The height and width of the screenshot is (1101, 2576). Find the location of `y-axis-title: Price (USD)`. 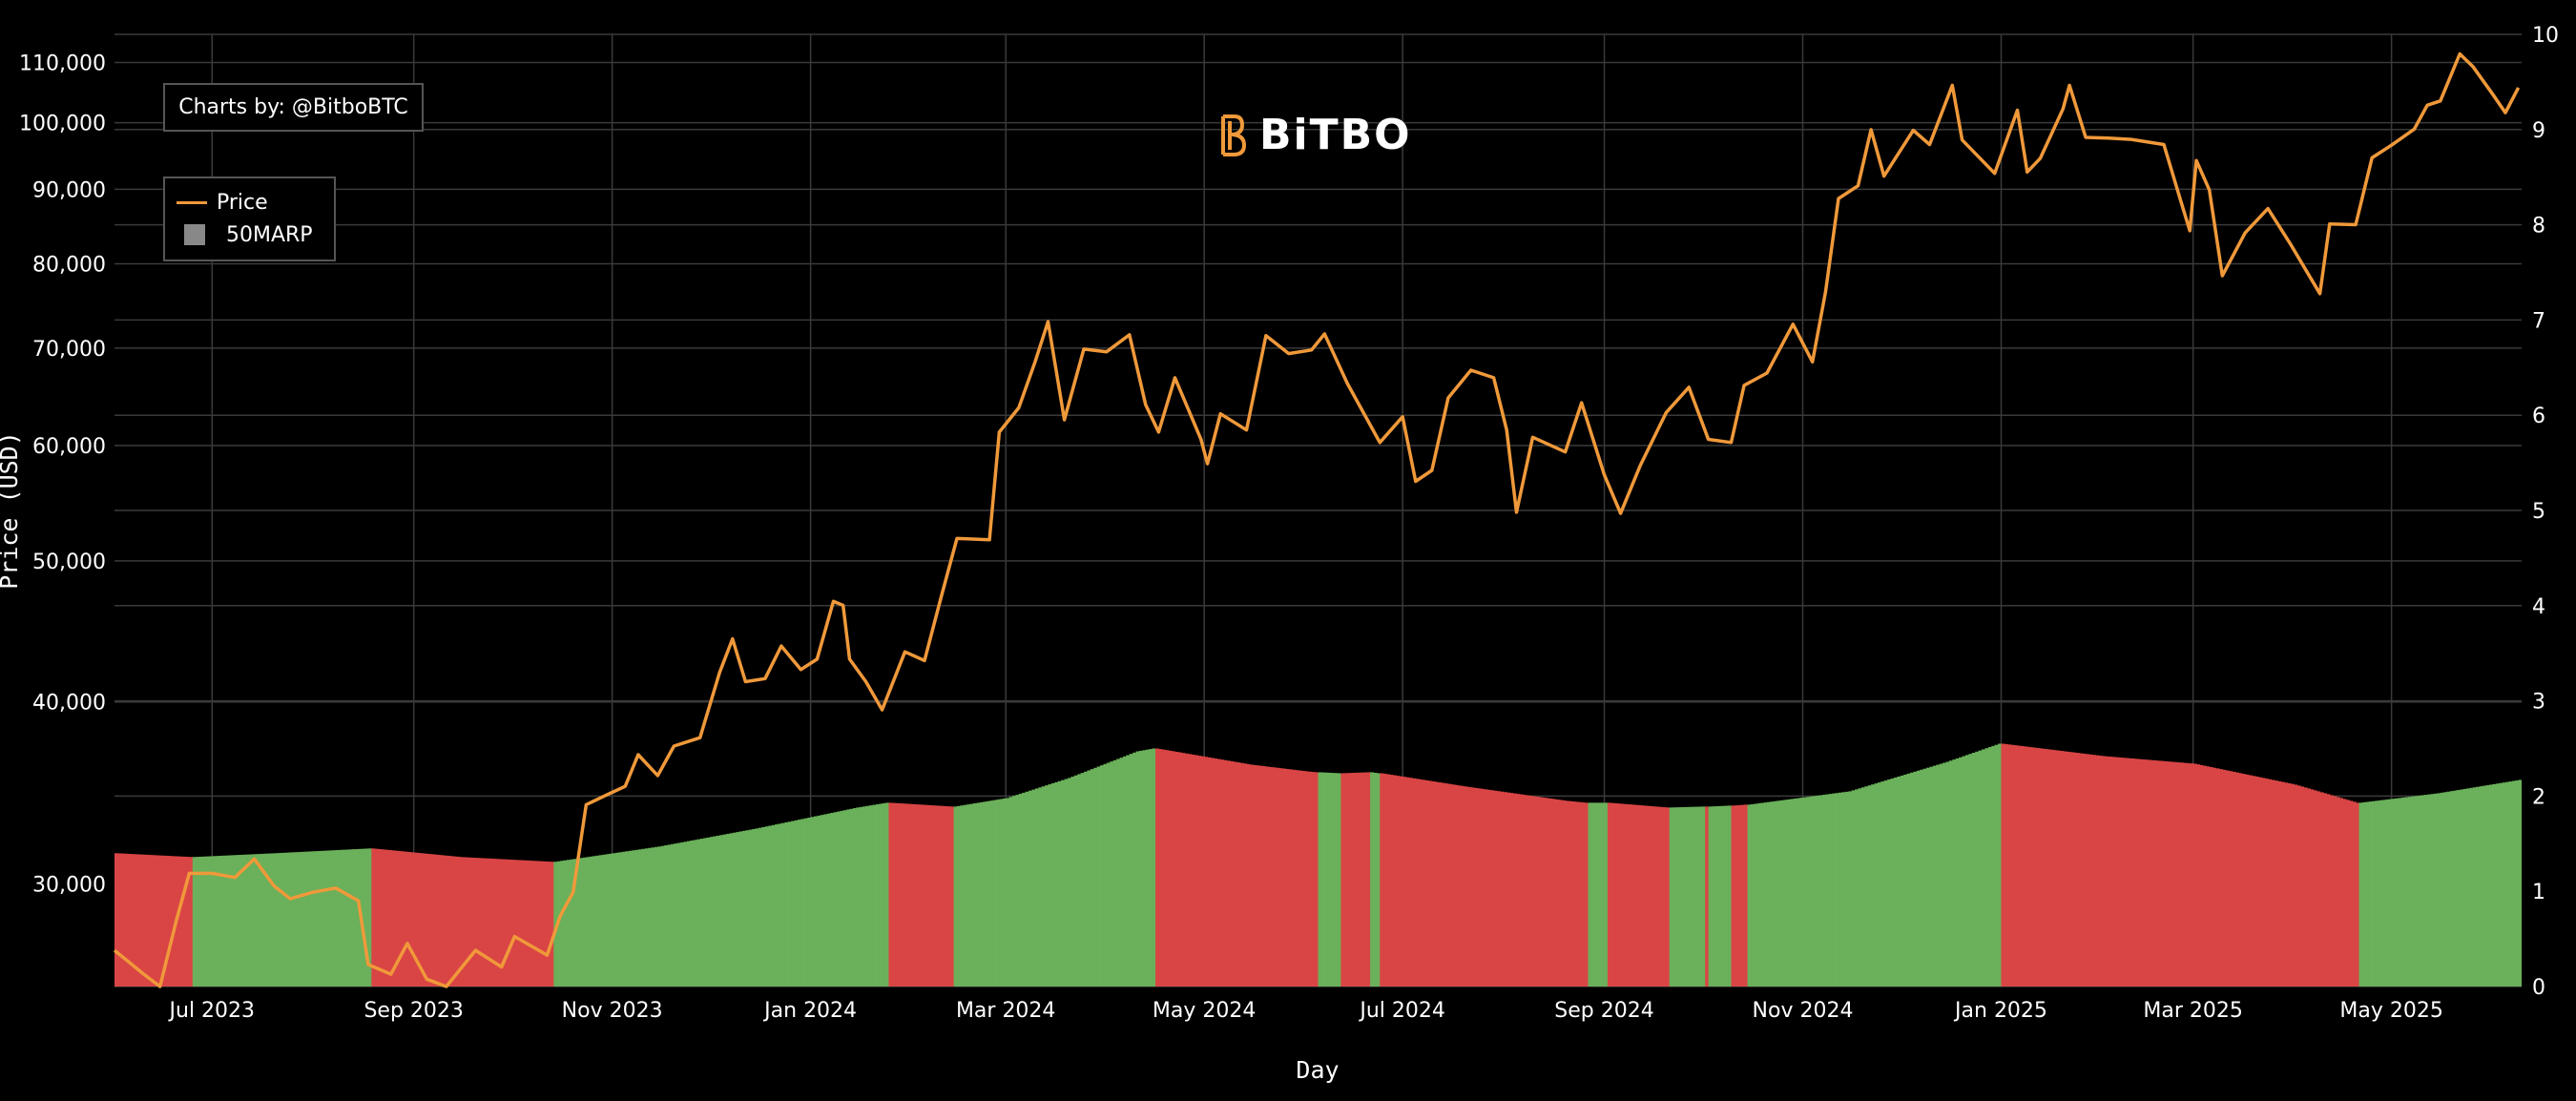

y-axis-title: Price (USD) is located at coordinates (11, 510).